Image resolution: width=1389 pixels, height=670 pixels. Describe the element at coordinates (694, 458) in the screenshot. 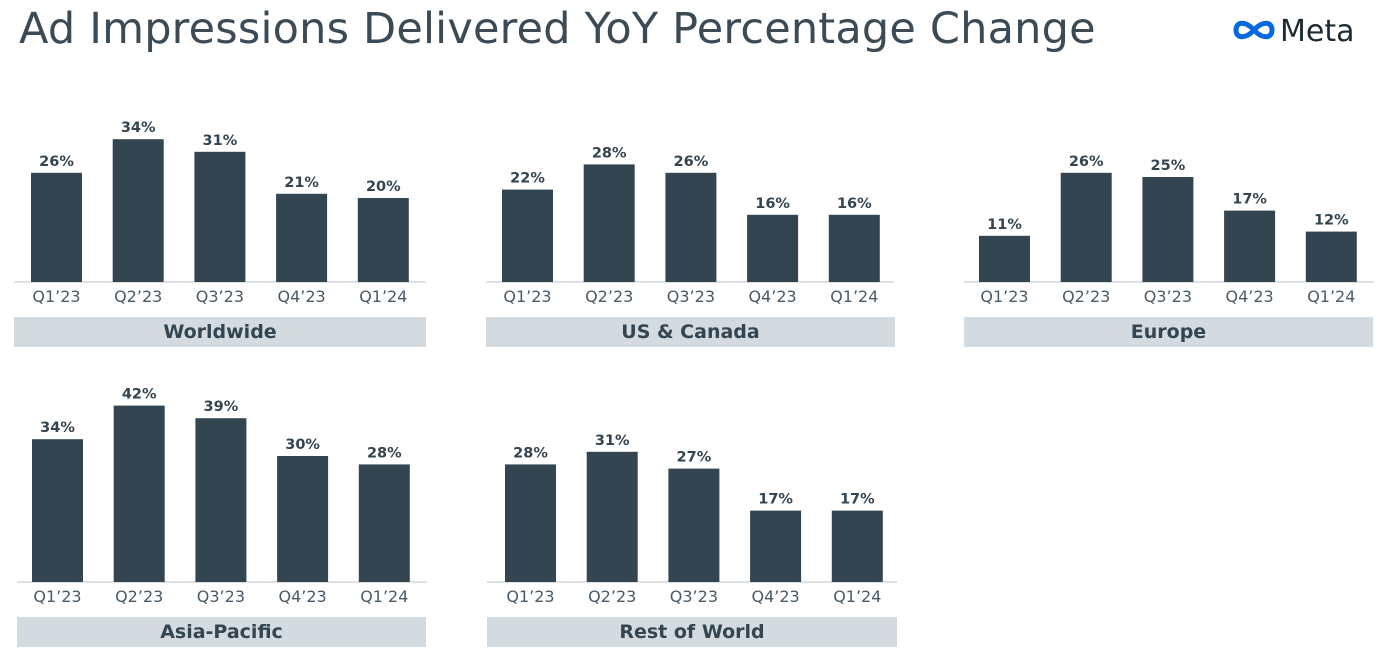

I see `data-label-rest-of-world-3: 27%` at that location.